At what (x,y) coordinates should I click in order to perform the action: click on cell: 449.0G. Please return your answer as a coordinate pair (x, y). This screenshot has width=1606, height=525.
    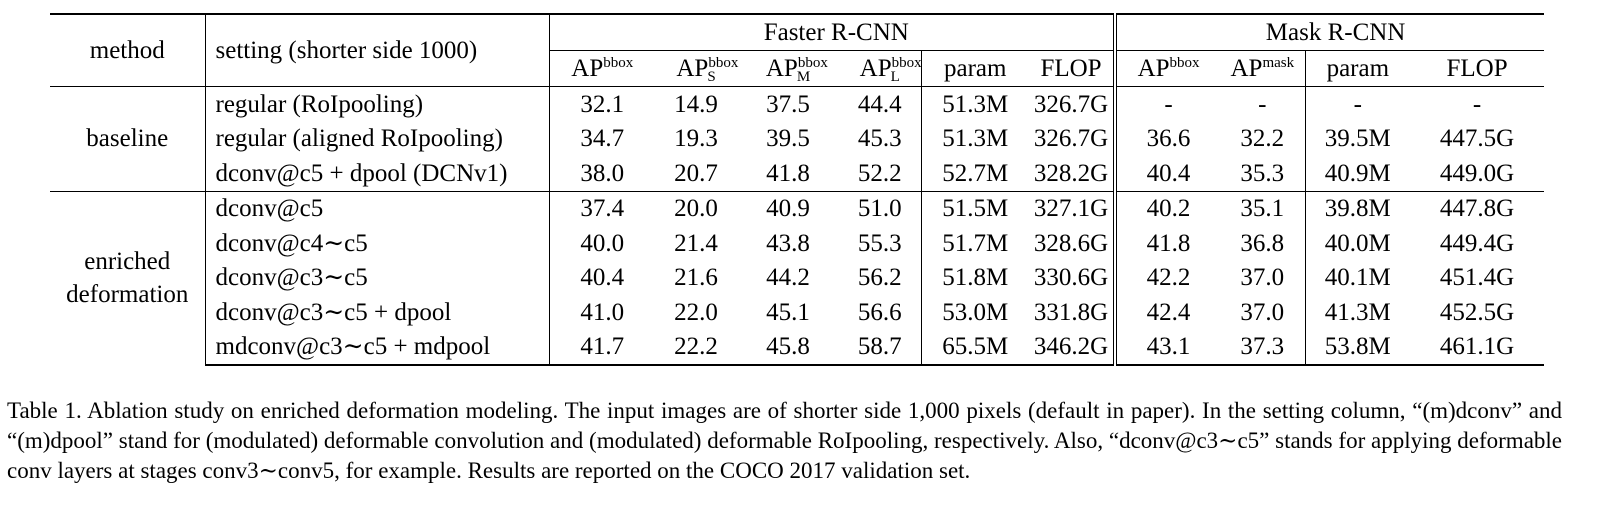
    Looking at the image, I should click on (1477, 173).